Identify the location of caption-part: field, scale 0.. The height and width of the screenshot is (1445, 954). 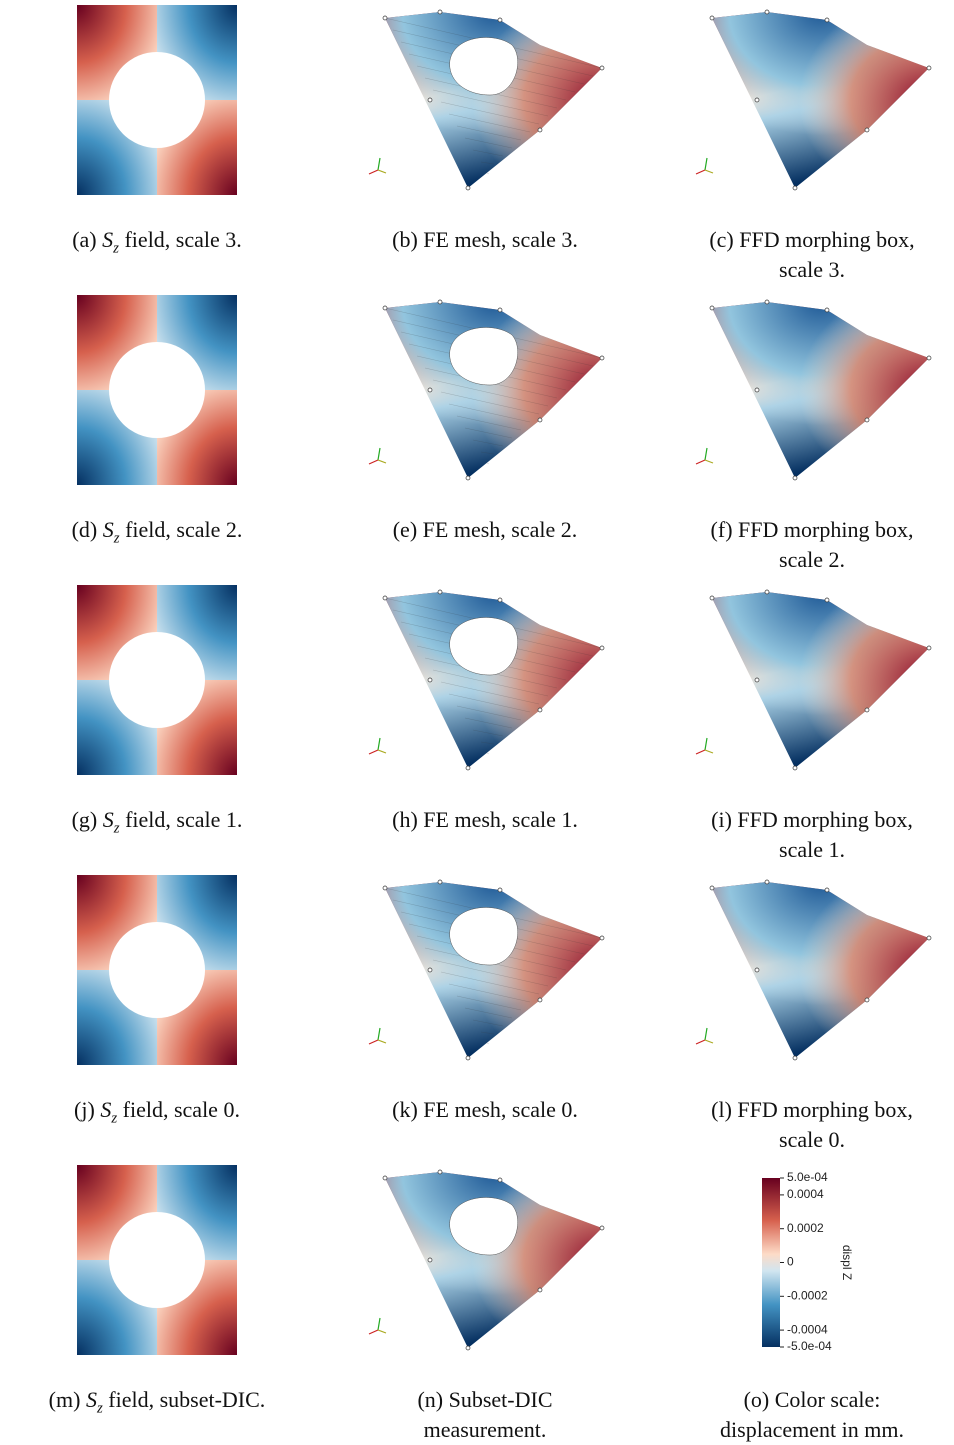
(181, 1109).